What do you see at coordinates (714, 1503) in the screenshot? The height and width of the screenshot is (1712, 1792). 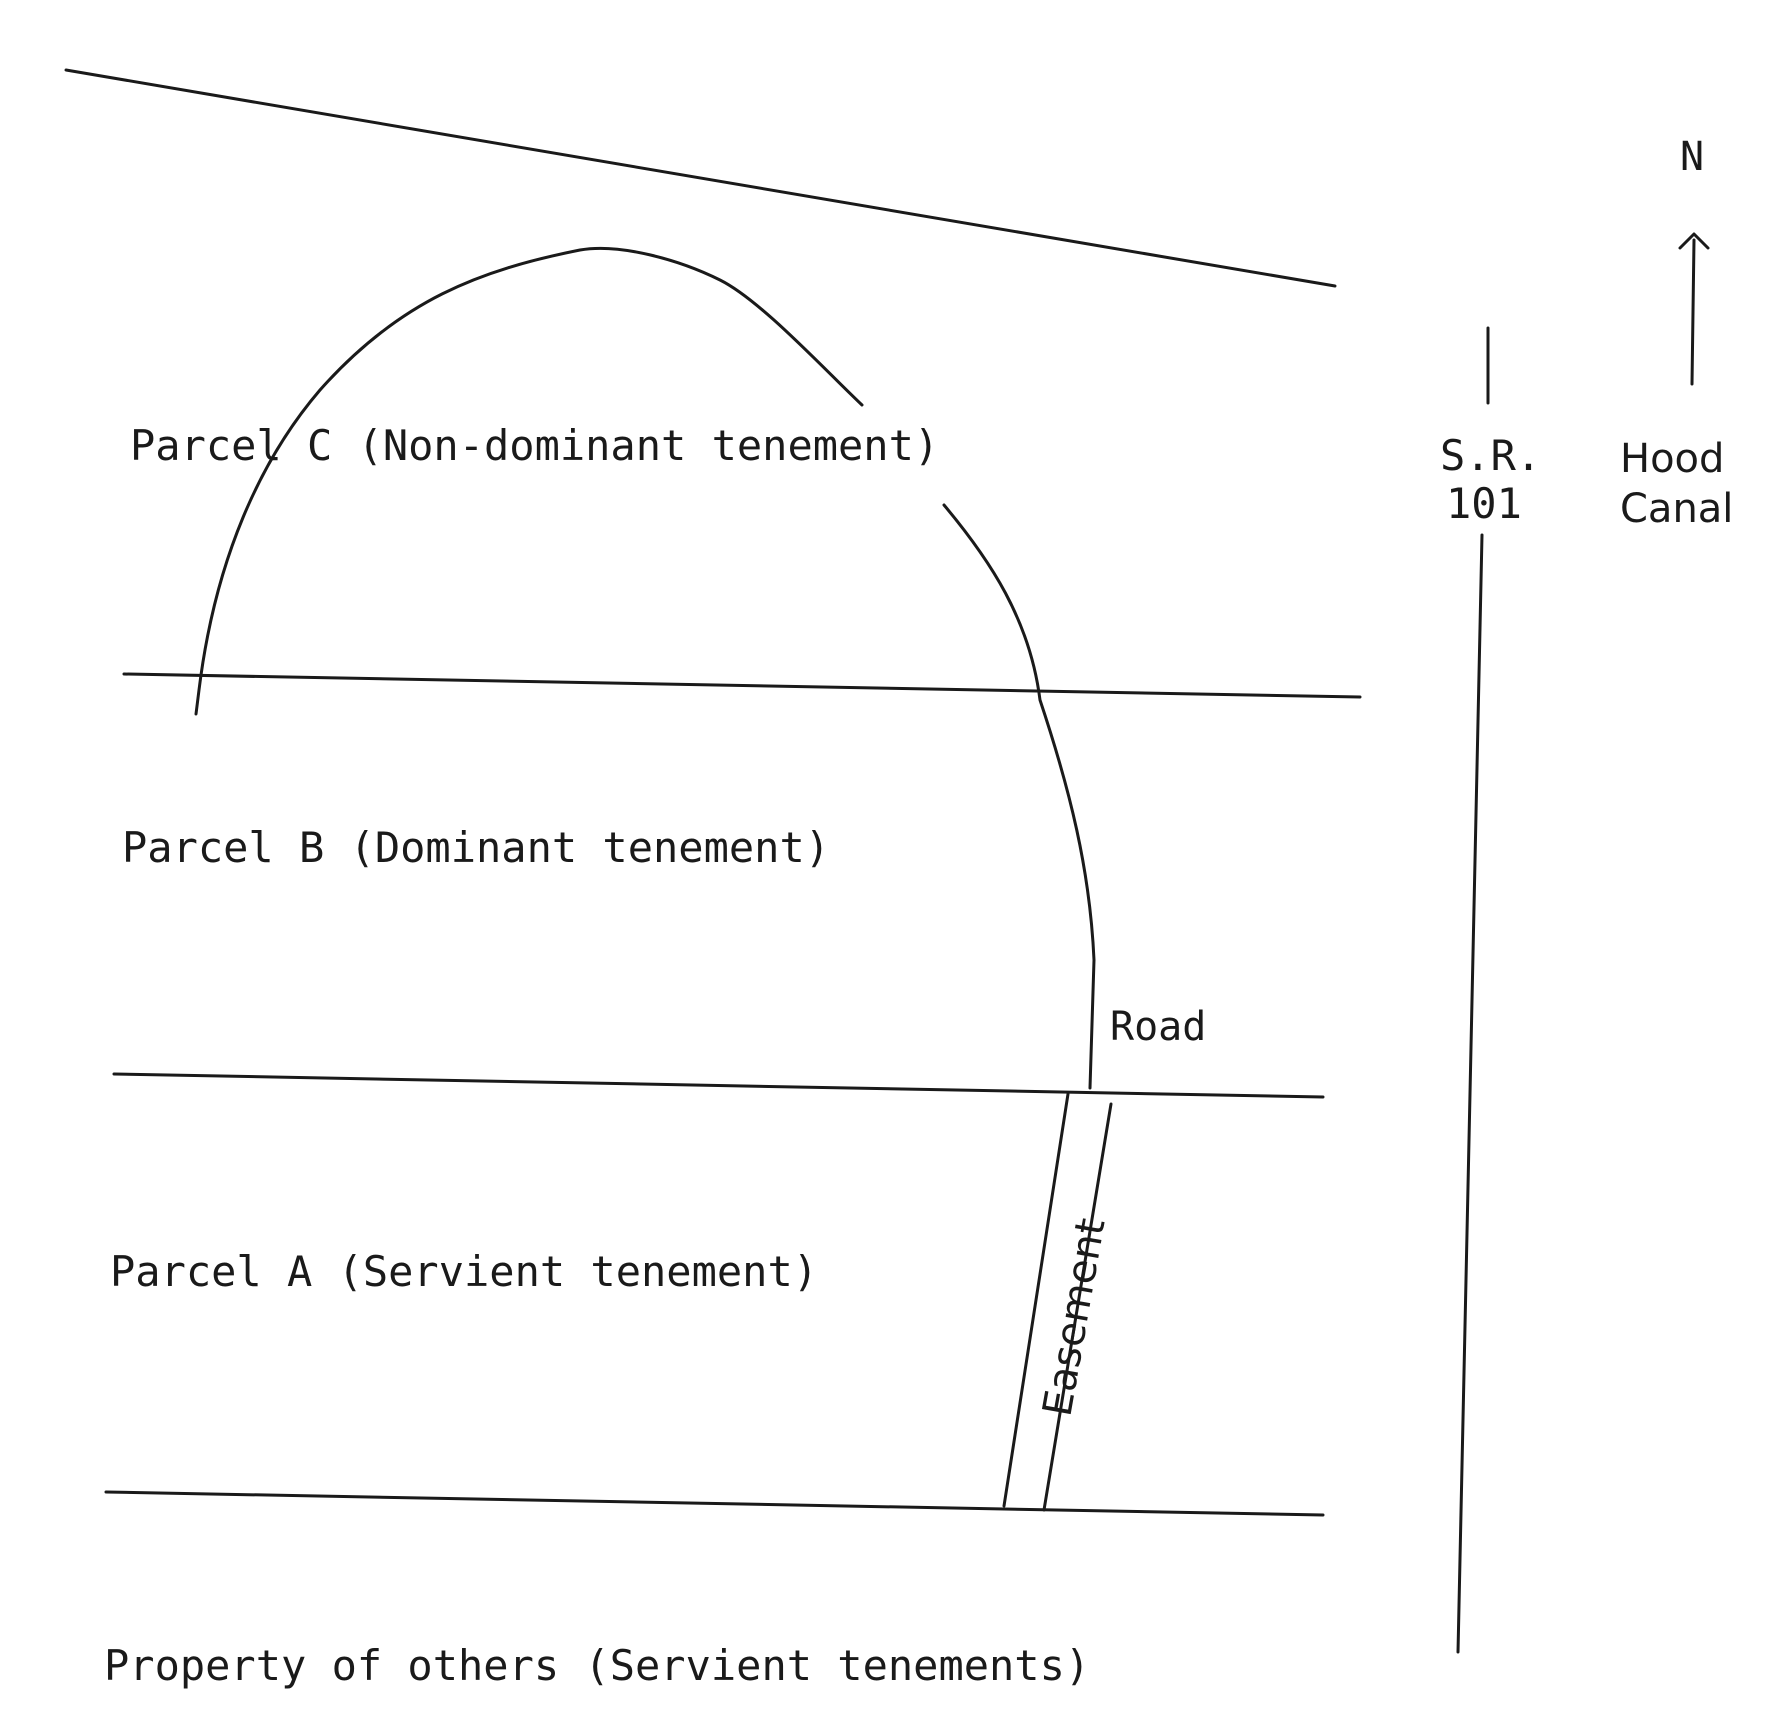 I see `boundary-line-a-others` at bounding box center [714, 1503].